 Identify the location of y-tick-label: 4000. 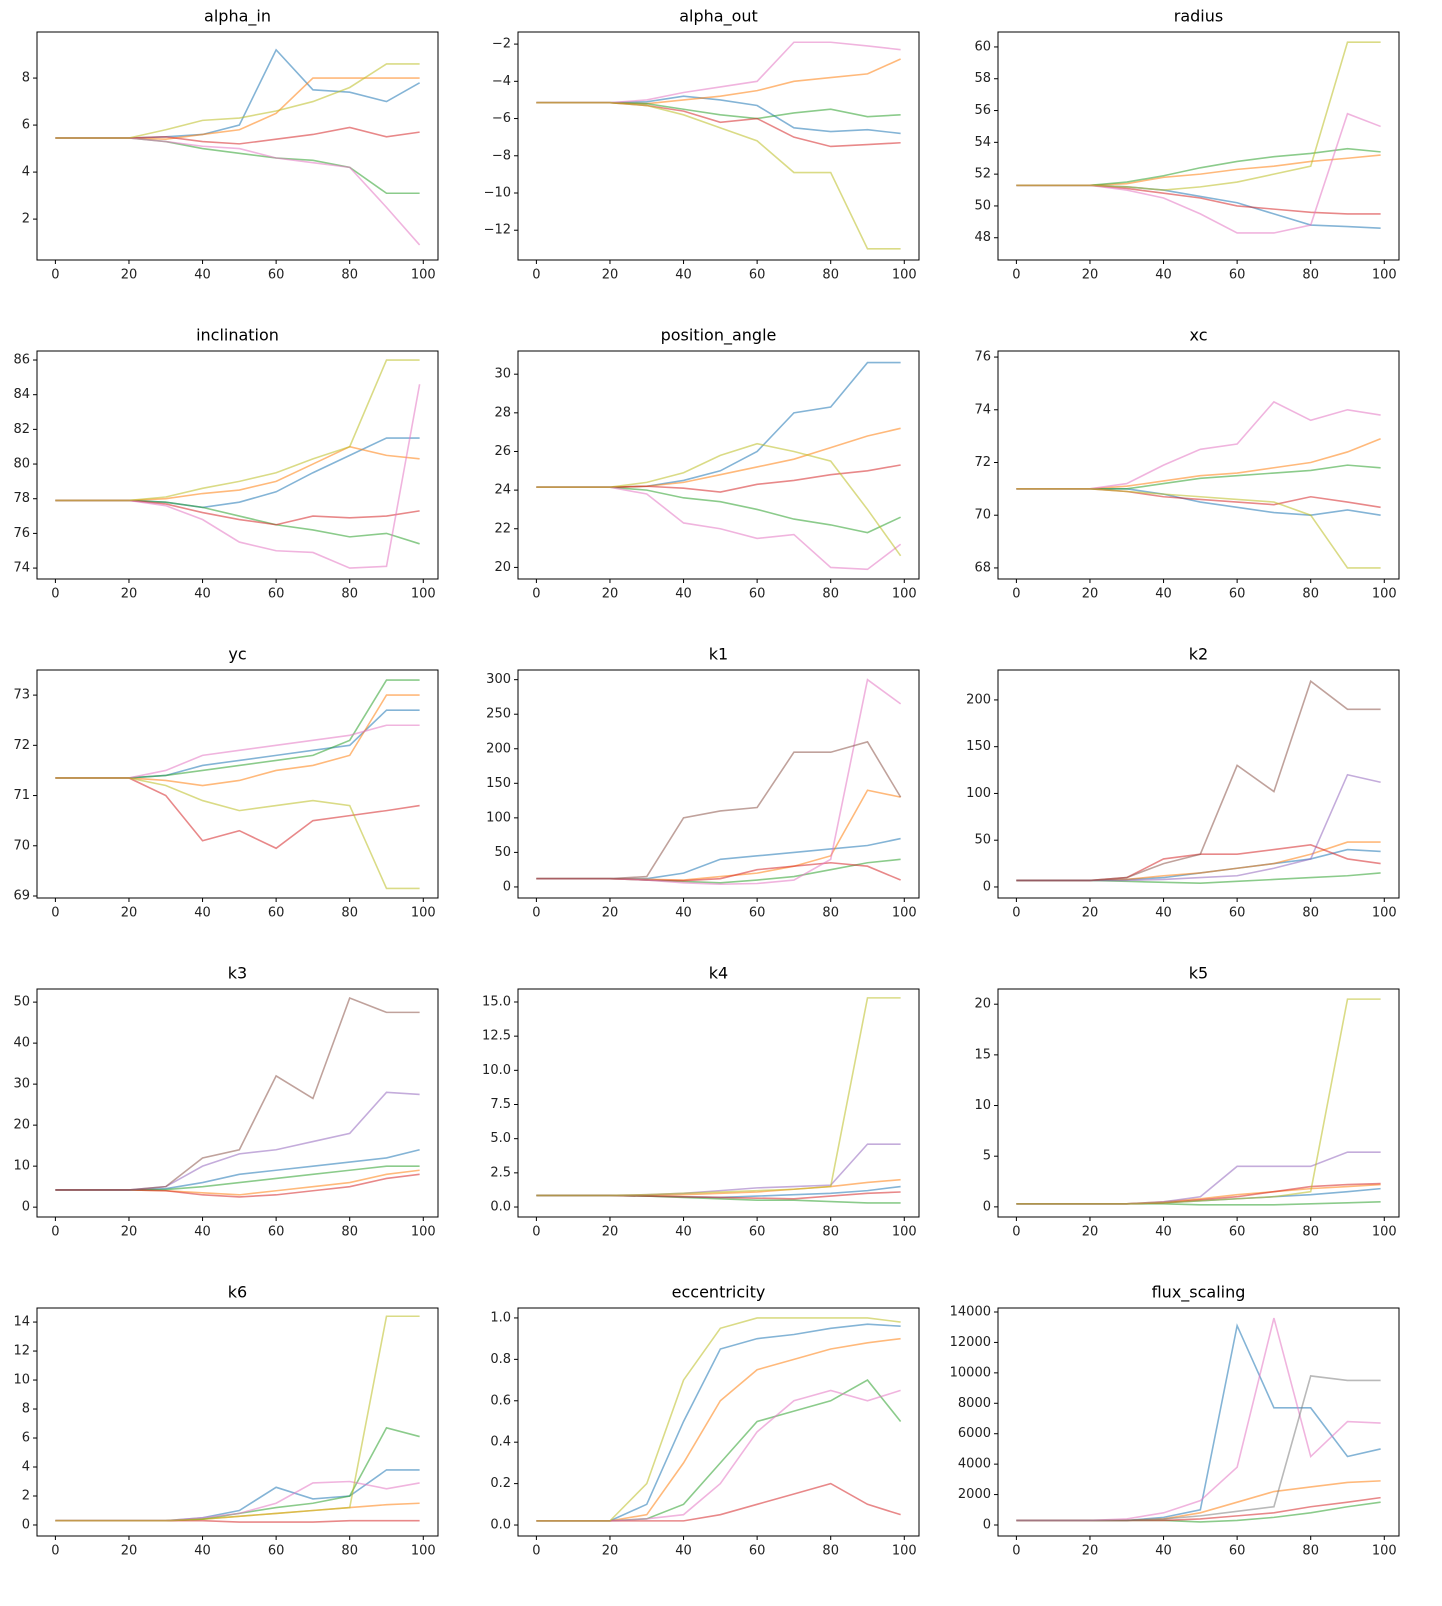
(974, 1464).